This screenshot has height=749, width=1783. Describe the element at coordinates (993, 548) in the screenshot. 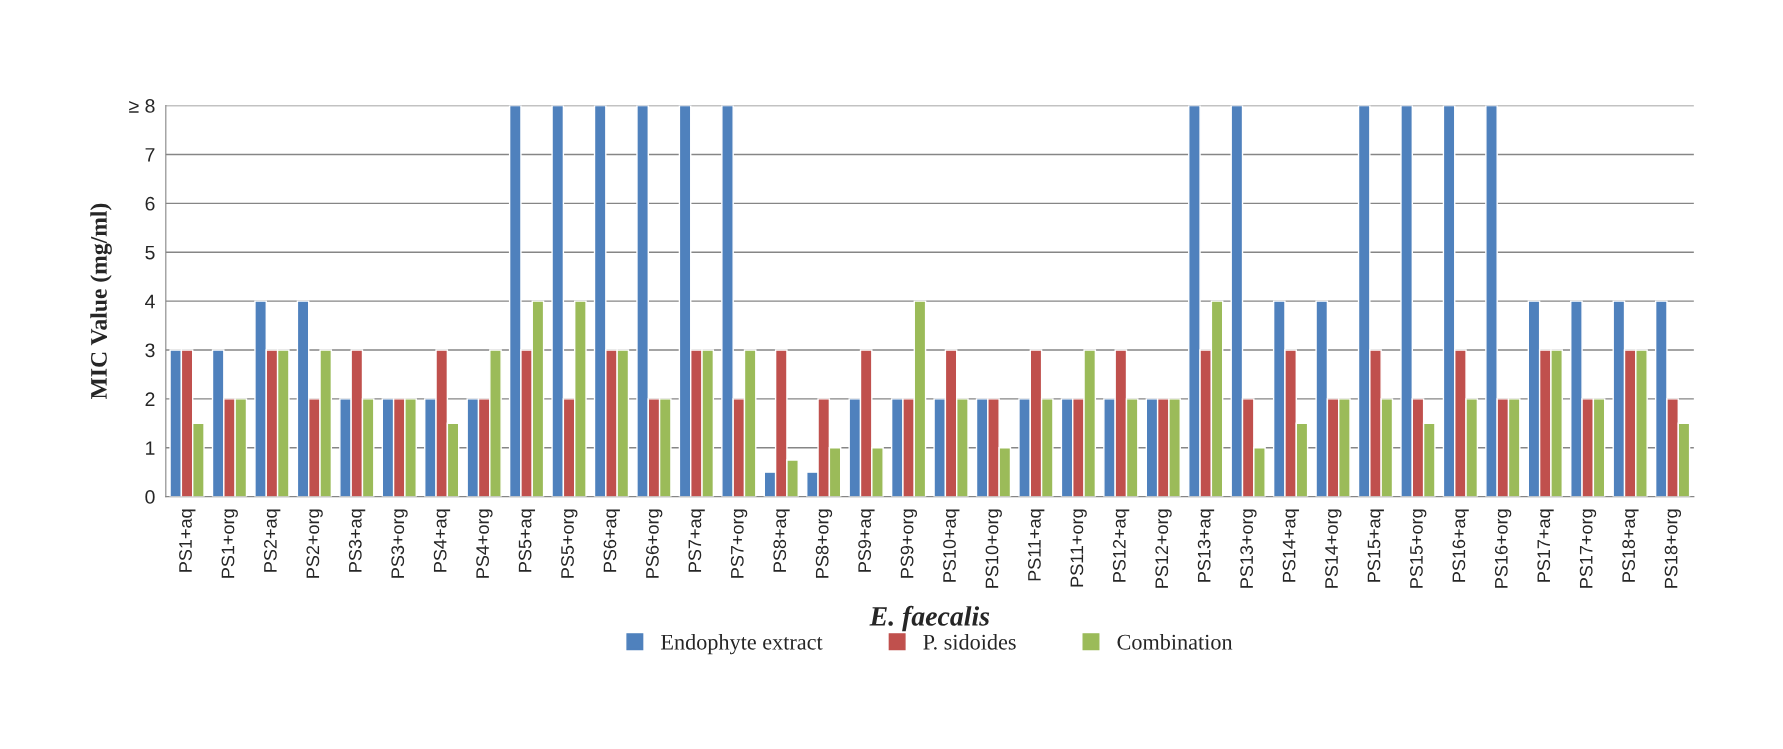

I see `x-tick-label: PS10+org` at that location.